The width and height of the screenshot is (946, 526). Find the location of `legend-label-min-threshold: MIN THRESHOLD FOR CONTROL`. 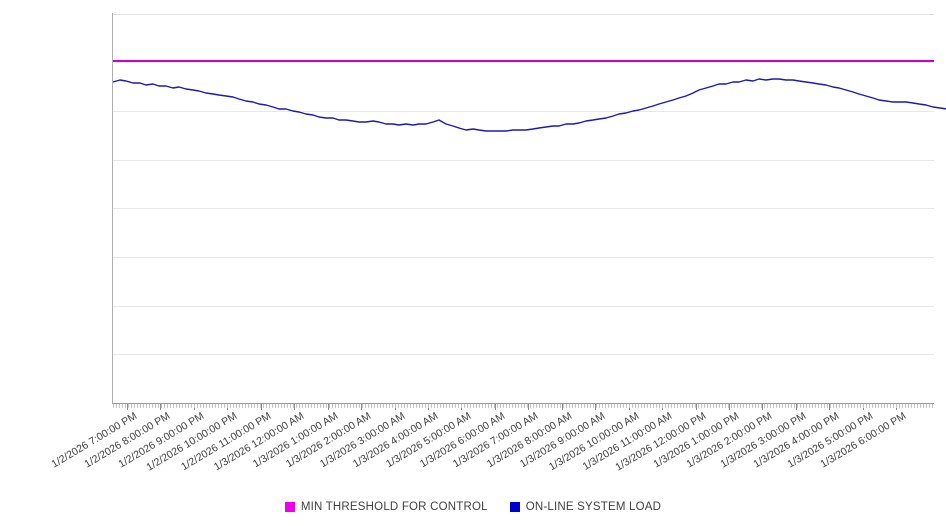

legend-label-min-threshold: MIN THRESHOLD FOR CONTROL is located at coordinates (394, 507).